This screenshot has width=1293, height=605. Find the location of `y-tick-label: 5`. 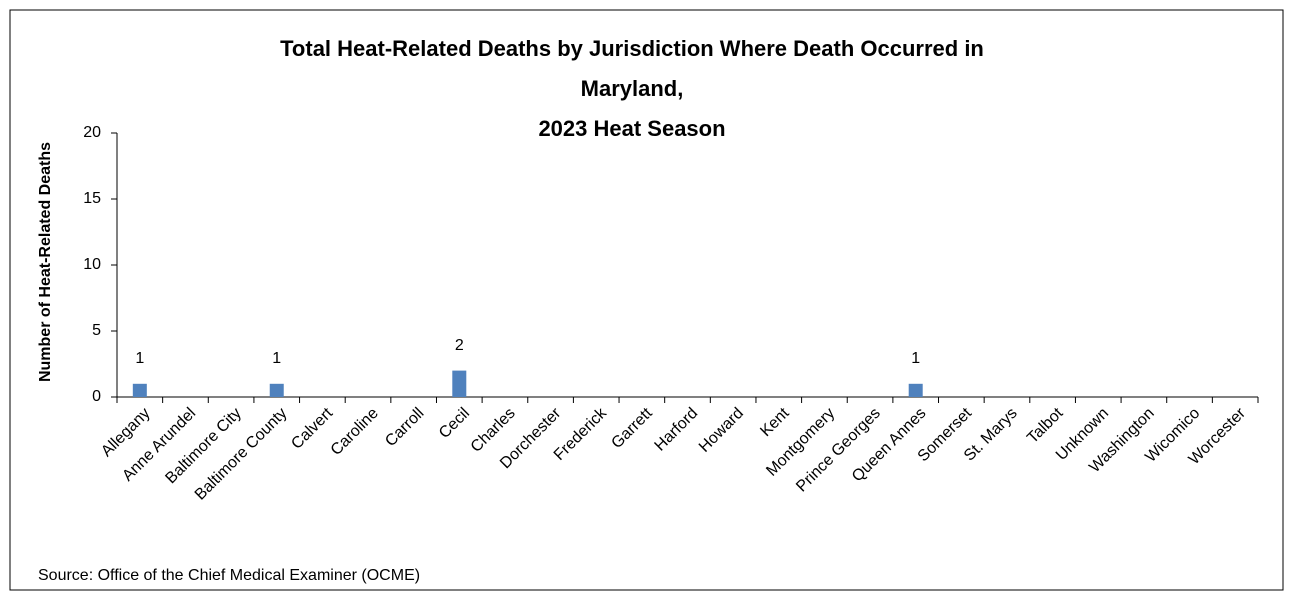

y-tick-label: 5 is located at coordinates (96, 330).